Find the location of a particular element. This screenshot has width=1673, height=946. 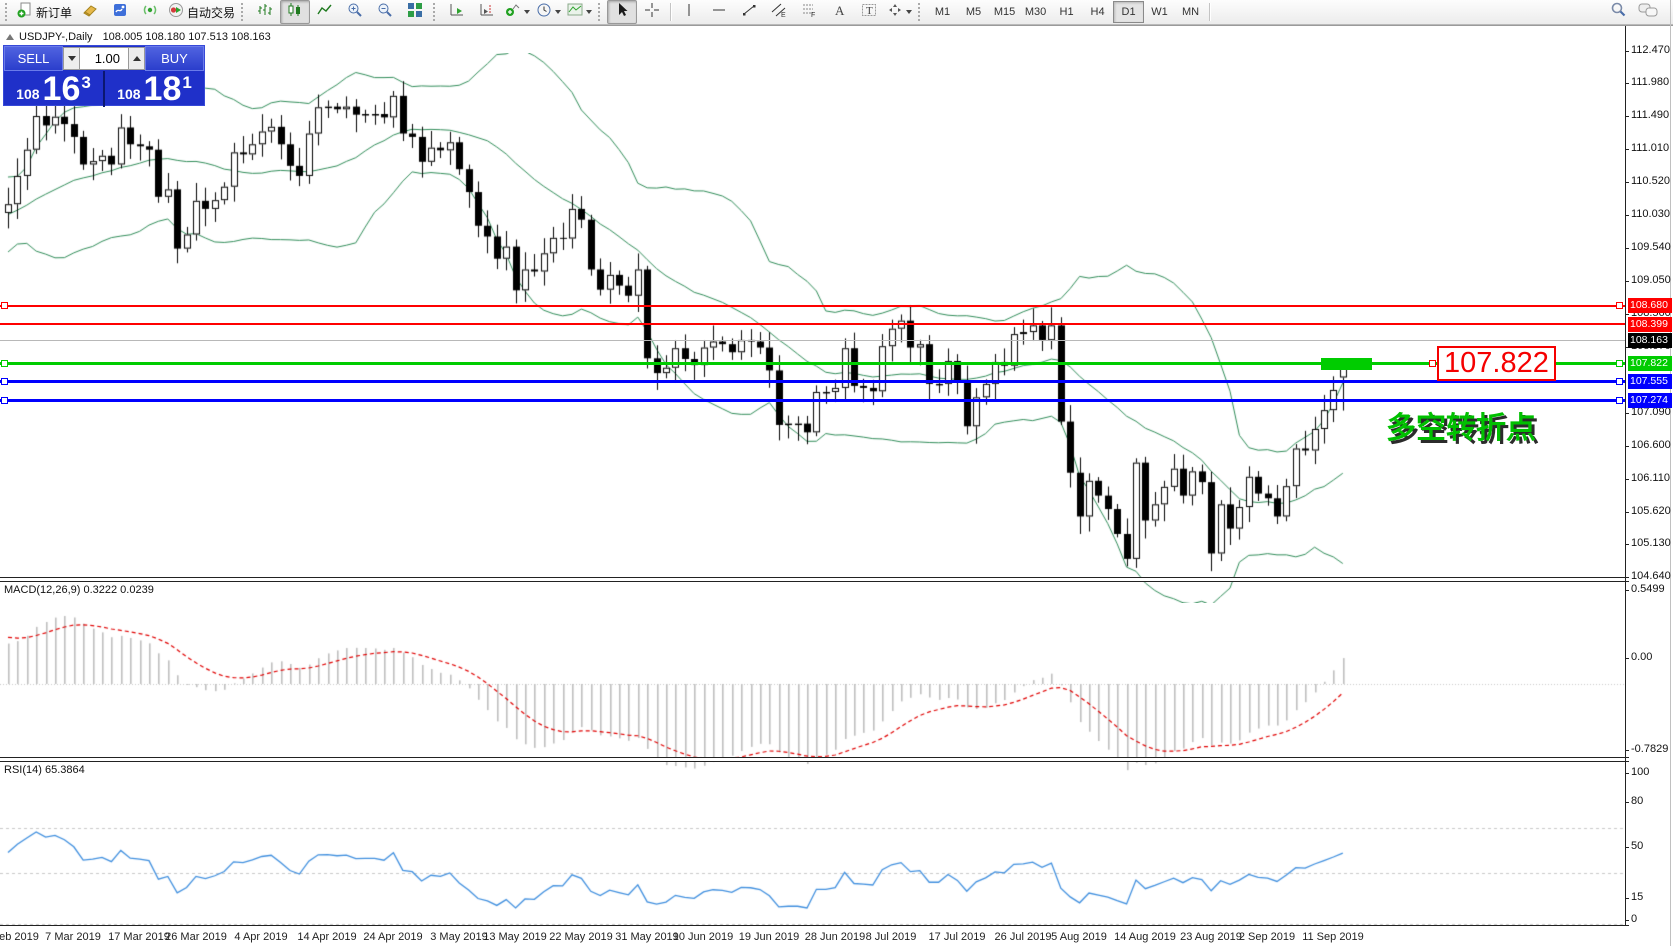

label-handle is located at coordinates (1432, 363).